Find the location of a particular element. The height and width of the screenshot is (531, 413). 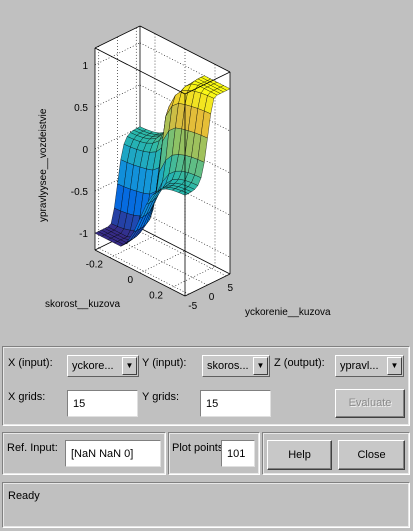

y-tick-label: 0.2 is located at coordinates (156, 295).